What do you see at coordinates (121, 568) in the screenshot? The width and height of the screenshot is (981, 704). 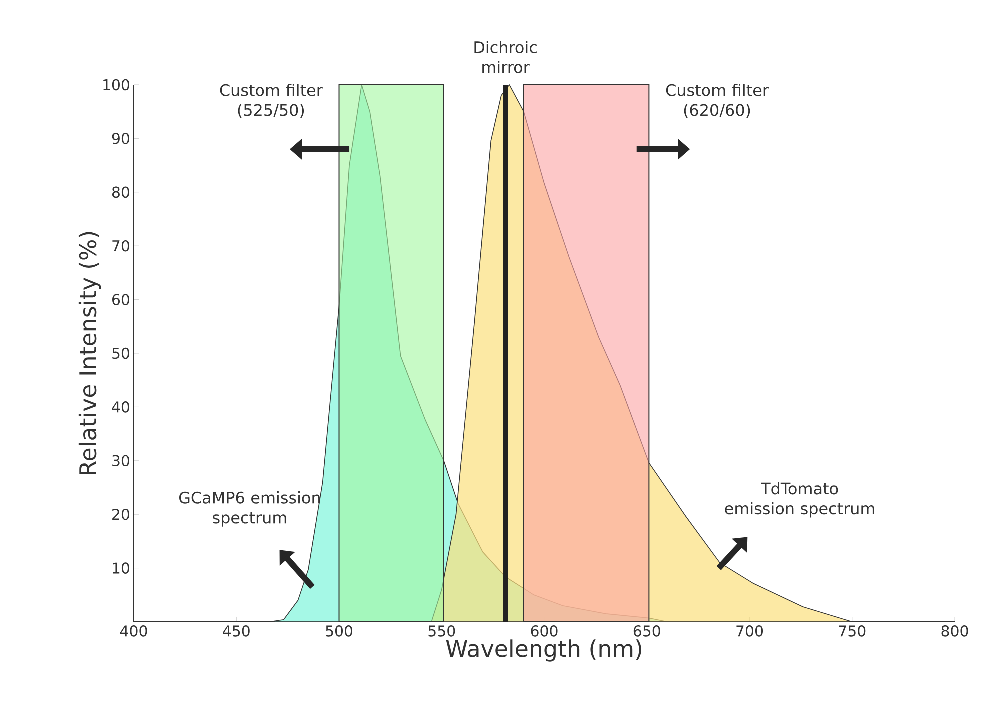 I see `y-tick-label: 10` at bounding box center [121, 568].